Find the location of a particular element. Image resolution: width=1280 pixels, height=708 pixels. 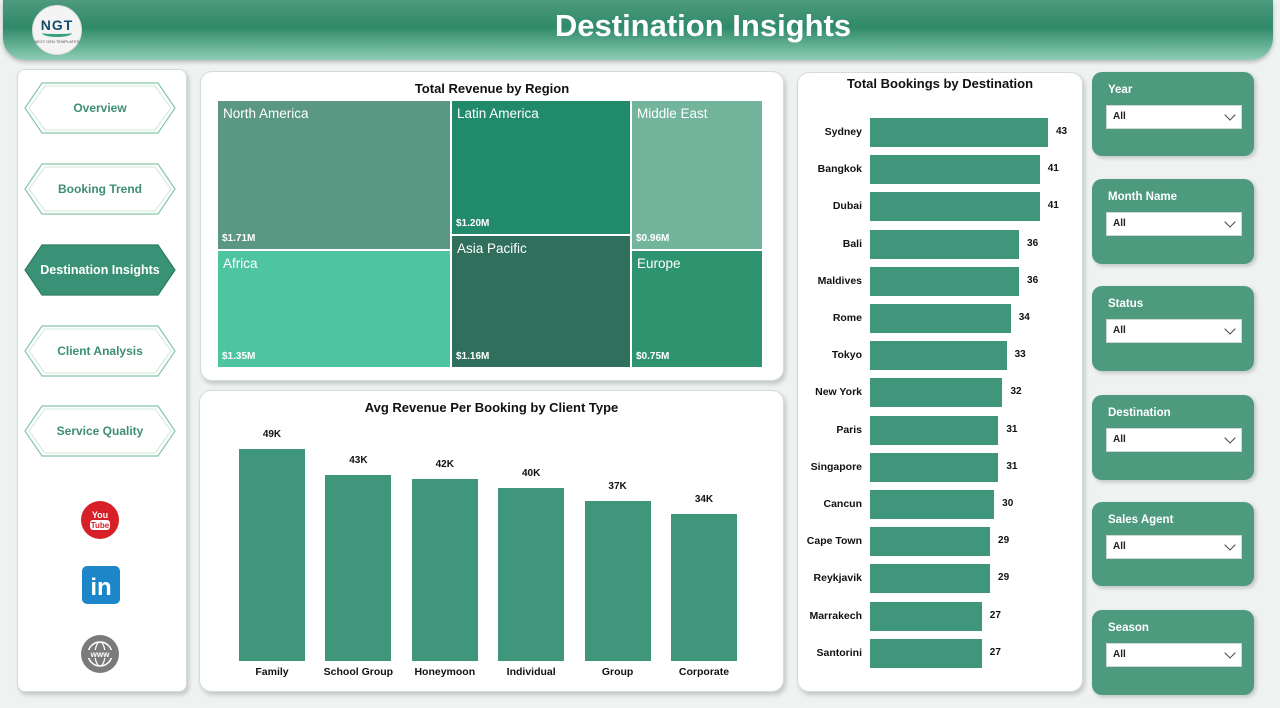

nav-item-label: Booking Trend is located at coordinates (100, 189).